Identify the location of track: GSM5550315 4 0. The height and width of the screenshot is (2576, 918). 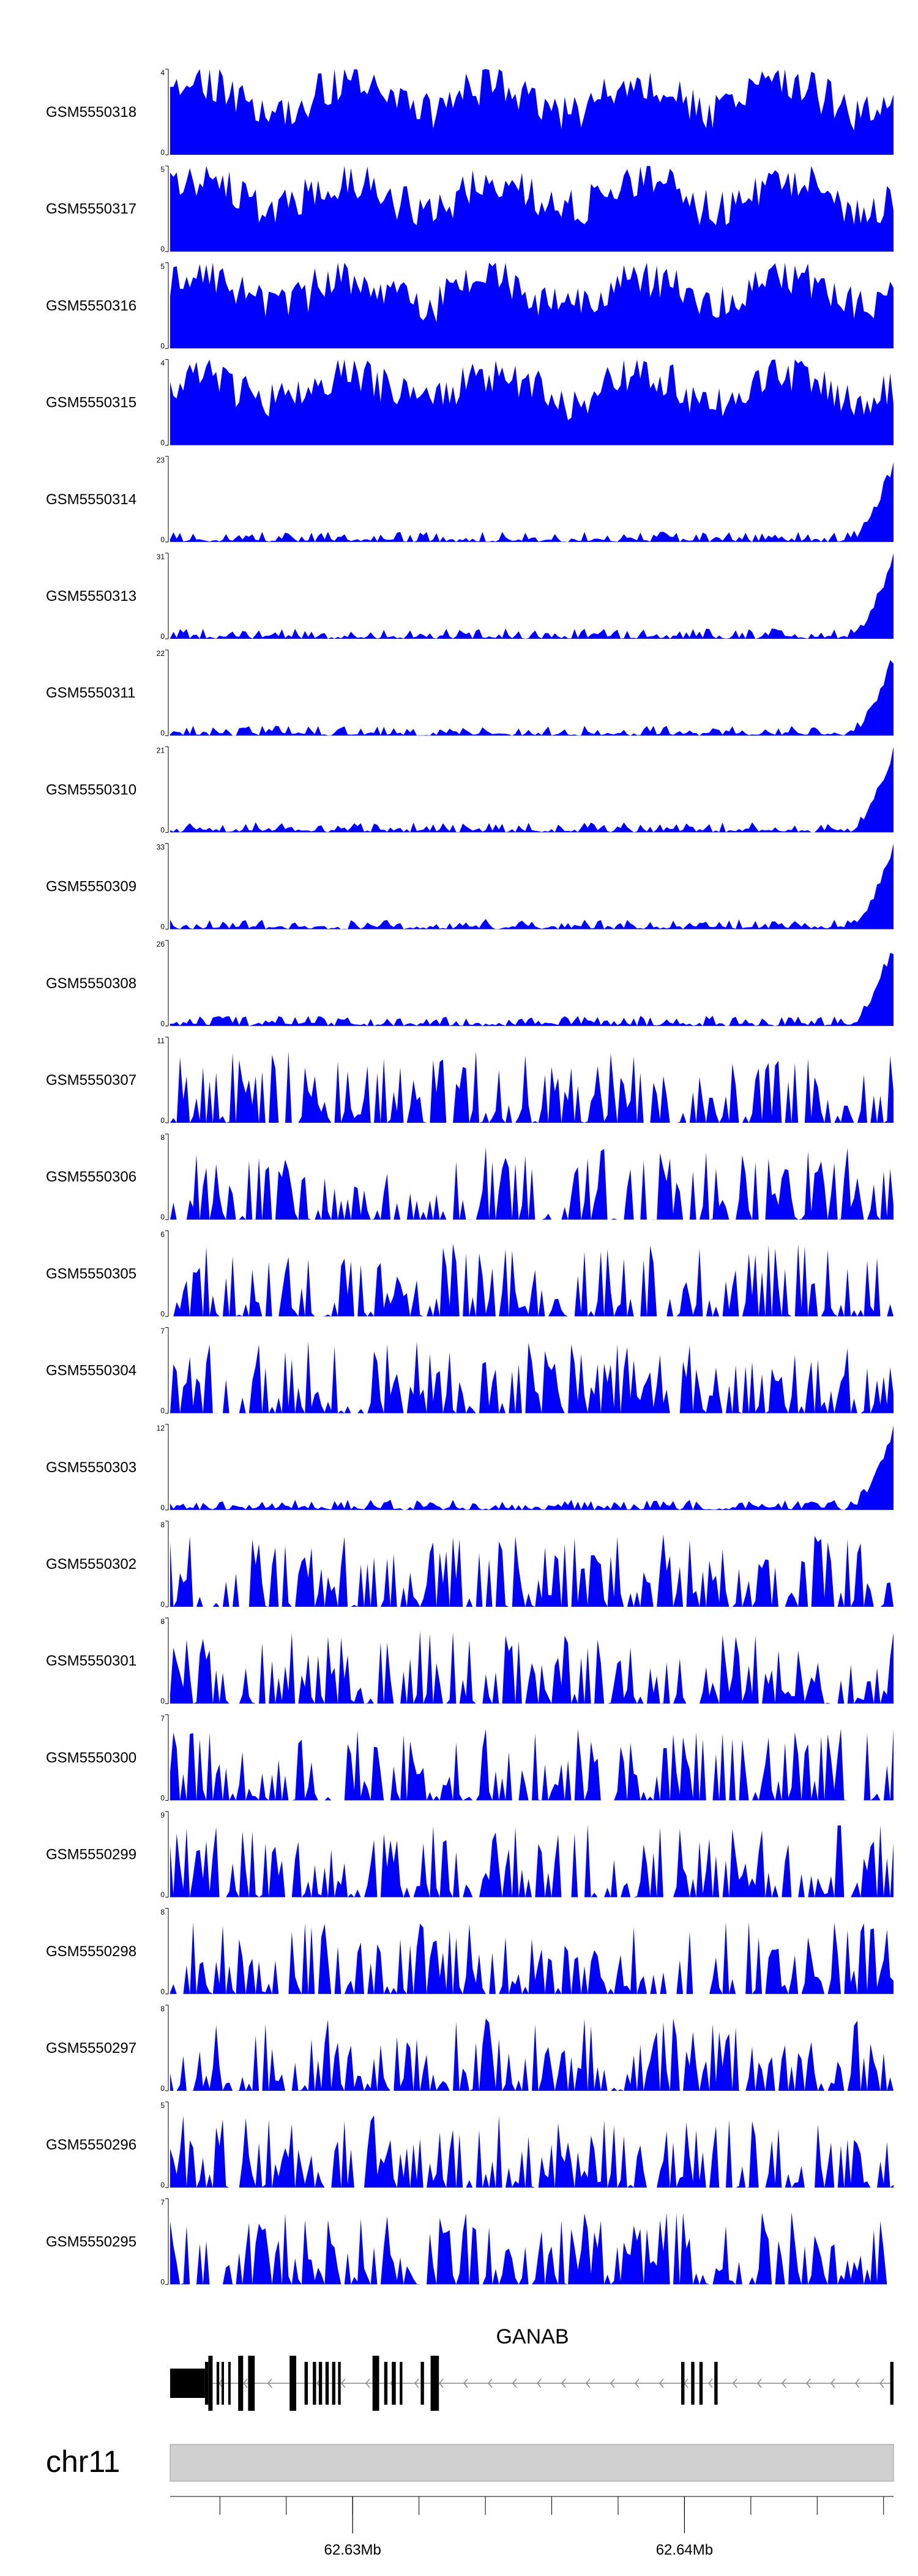
(470, 403).